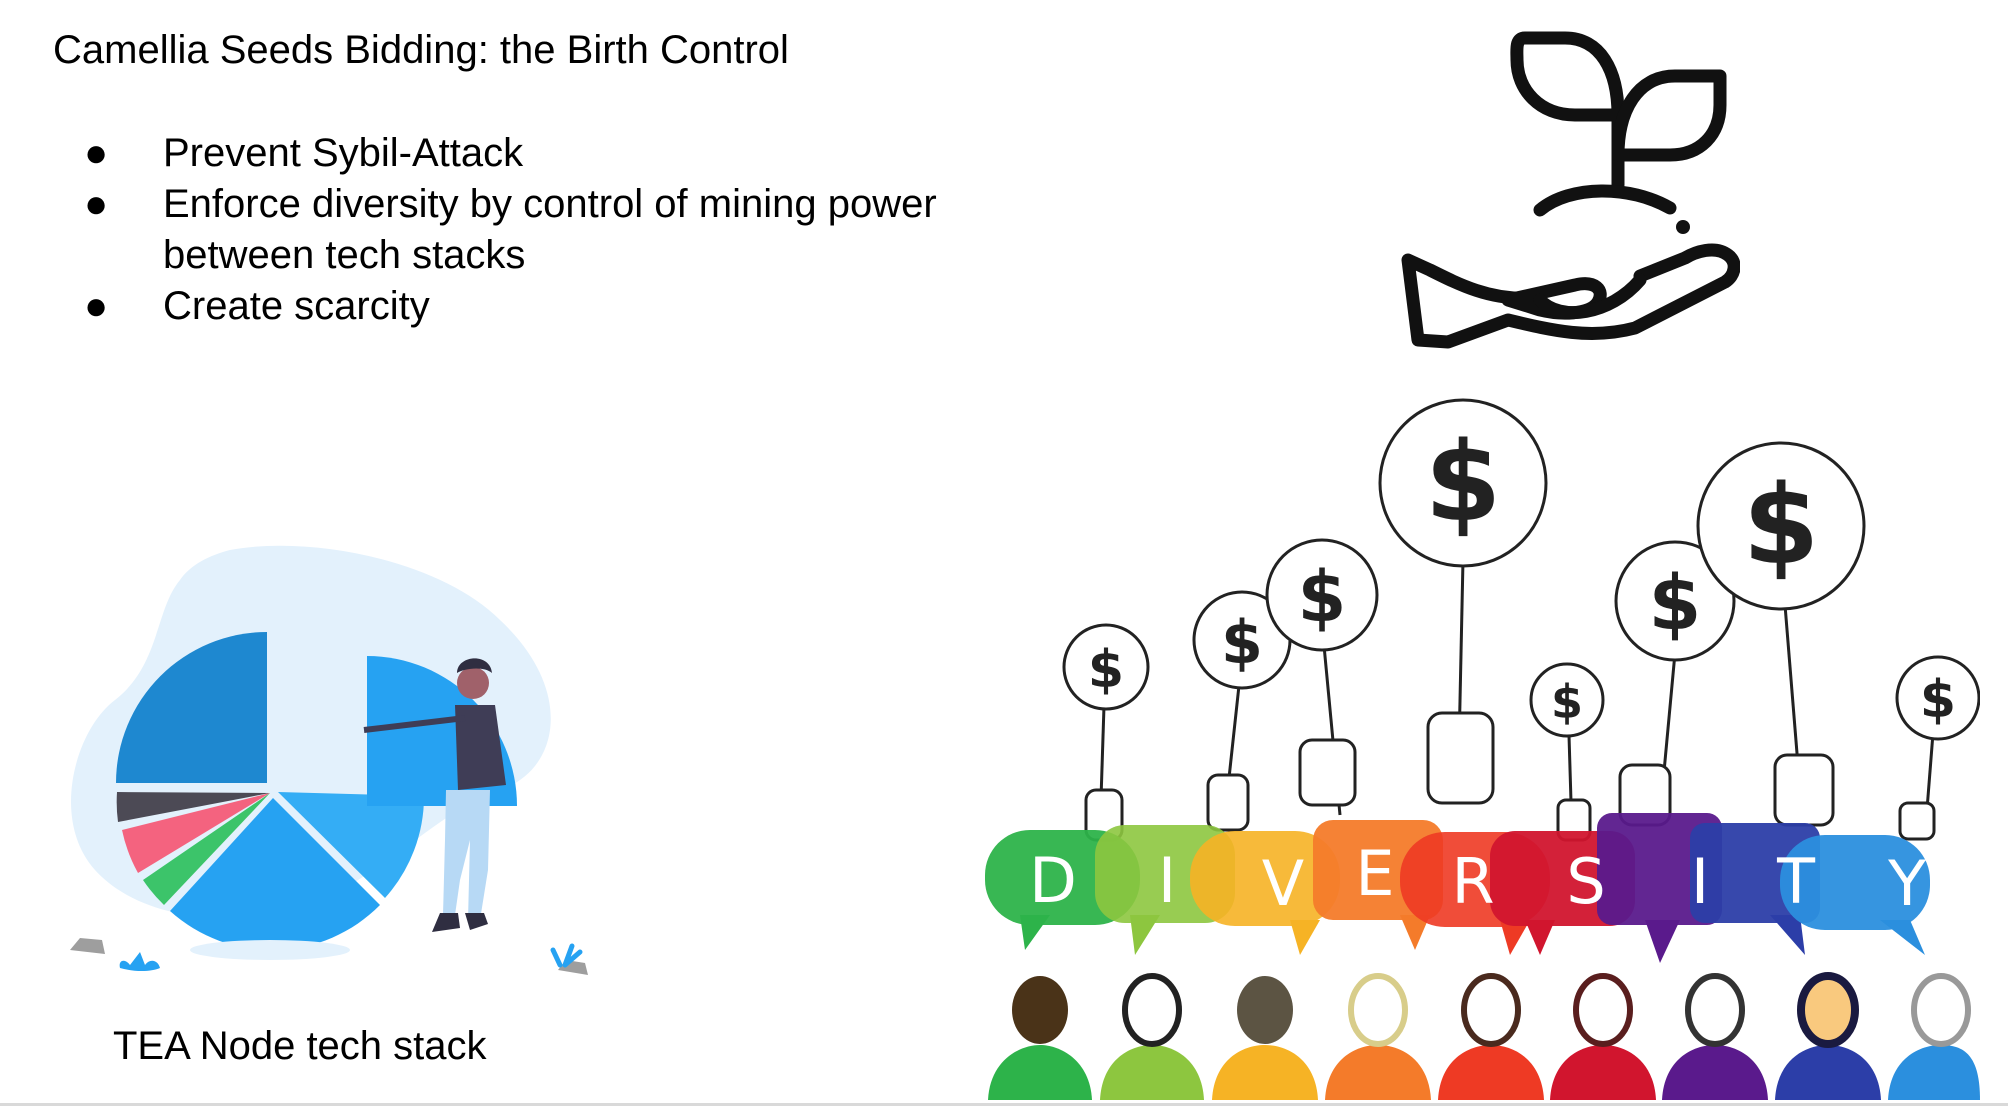 This screenshot has width=2008, height=1106. I want to click on diversity-word: D I V E R S I T Y, so click(1477, 878).